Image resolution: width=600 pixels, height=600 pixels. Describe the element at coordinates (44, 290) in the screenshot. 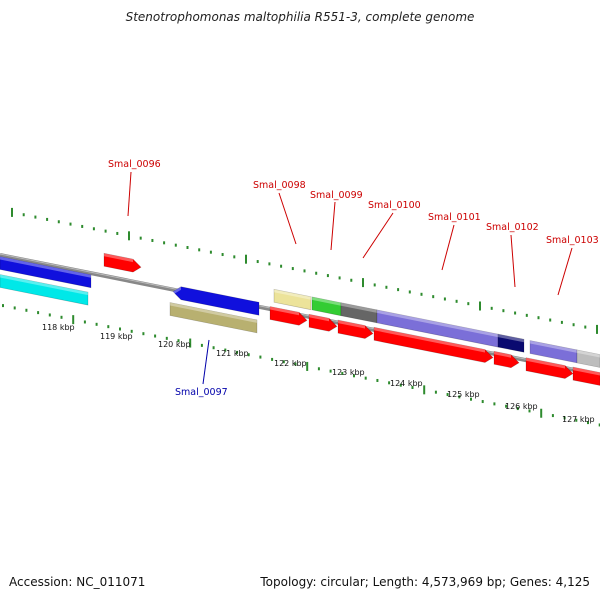

I see `feature-cyan` at that location.